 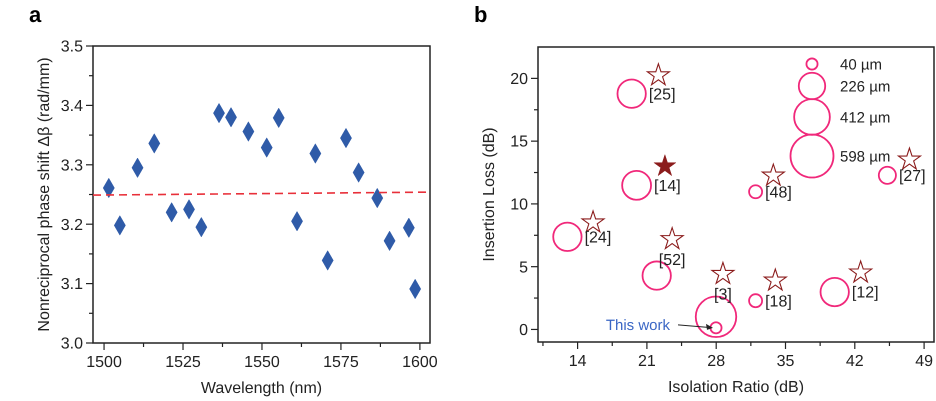 What do you see at coordinates (865, 157) in the screenshot?
I see `legend-label: 598 µm` at bounding box center [865, 157].